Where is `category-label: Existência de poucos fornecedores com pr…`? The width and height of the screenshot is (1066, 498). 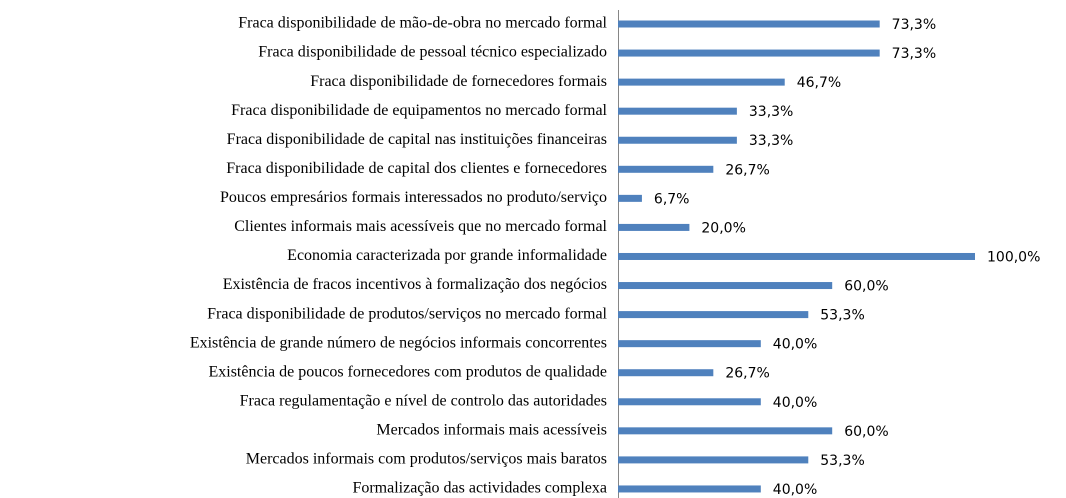
category-label: Existência de poucos fornecedores com pr… is located at coordinates (407, 371).